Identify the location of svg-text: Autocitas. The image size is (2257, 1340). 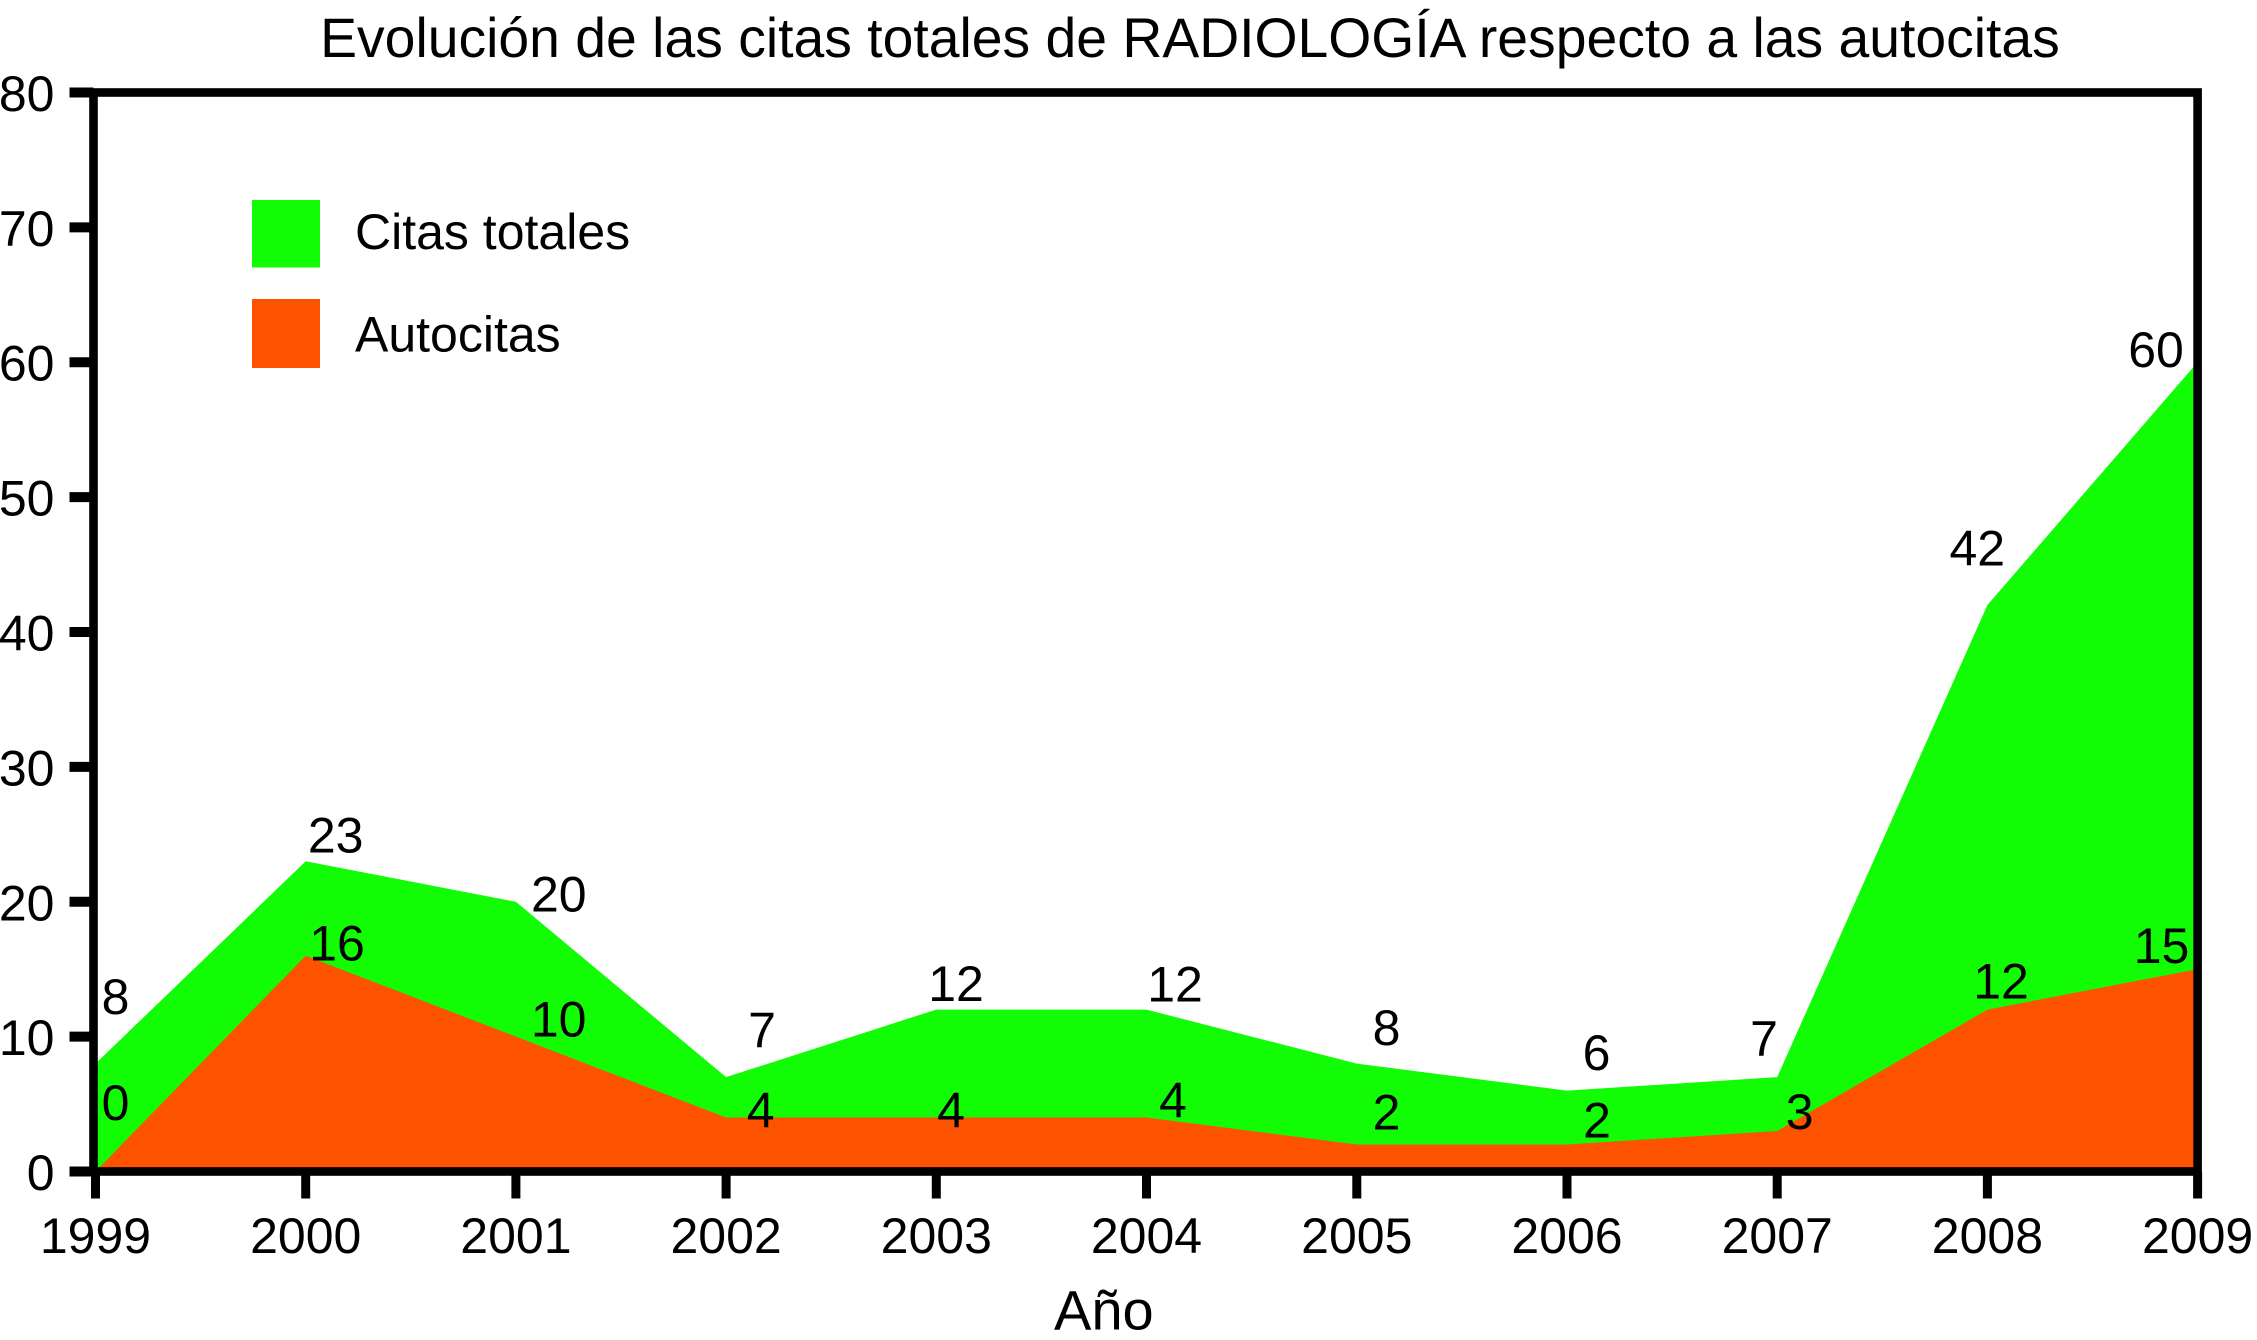
(458, 335).